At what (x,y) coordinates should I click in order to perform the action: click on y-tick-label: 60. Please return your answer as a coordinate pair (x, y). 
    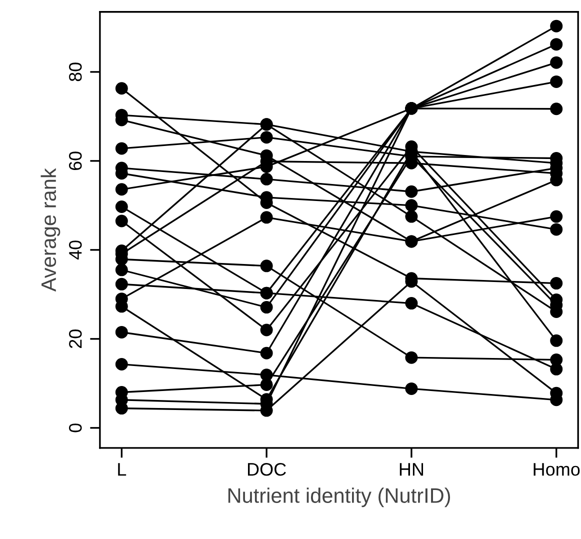
    Looking at the image, I should click on (75, 161).